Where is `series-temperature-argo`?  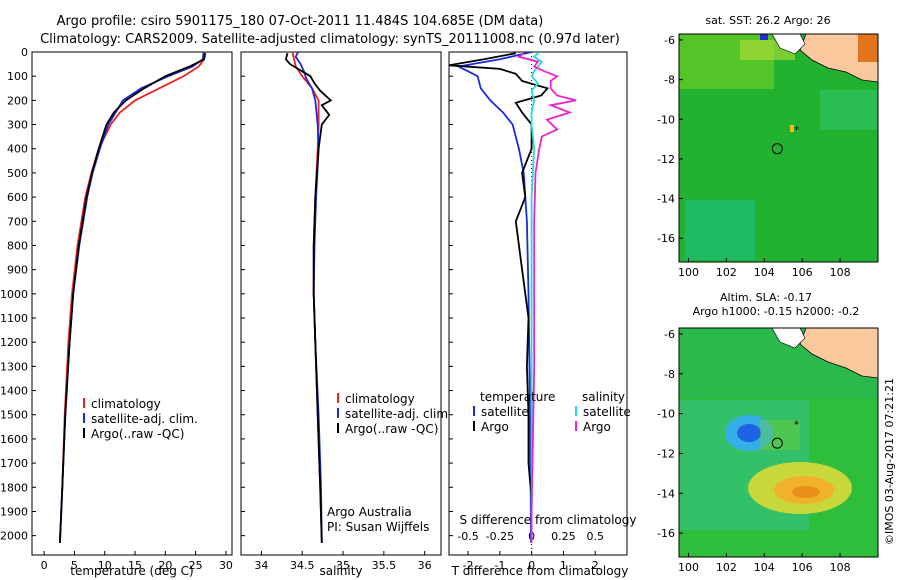
series-temperature-argo is located at coordinates (499, 297).